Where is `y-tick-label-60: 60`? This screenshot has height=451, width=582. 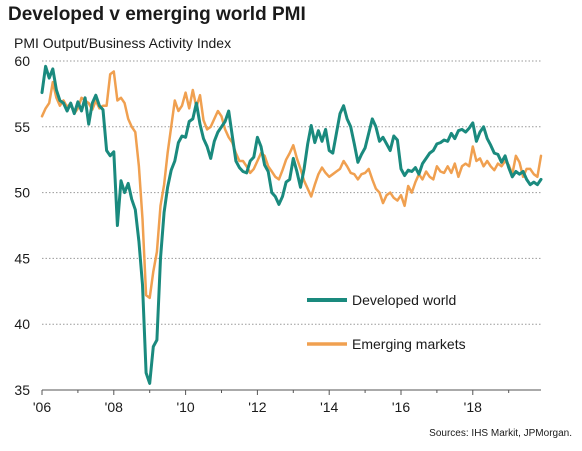 y-tick-label-60: 60 is located at coordinates (22, 61).